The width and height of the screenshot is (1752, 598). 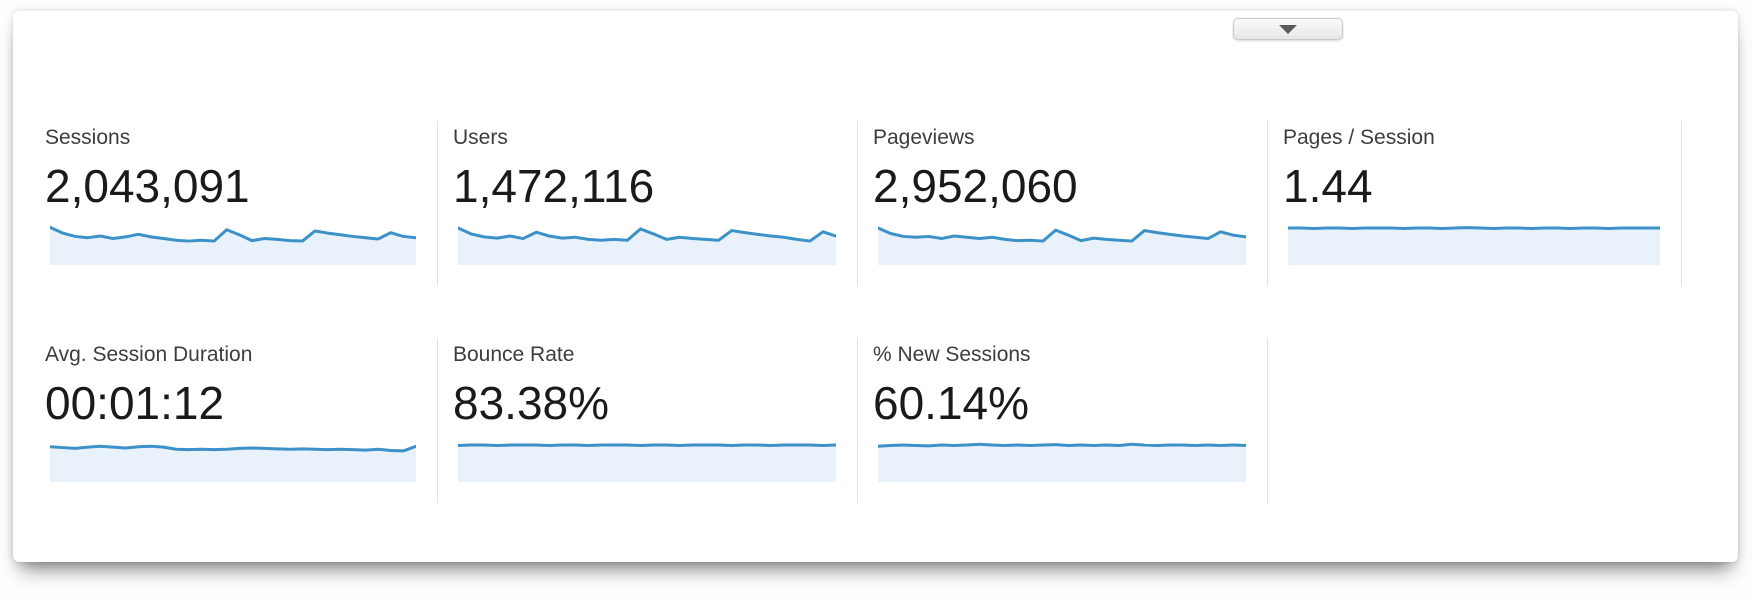 What do you see at coordinates (149, 354) in the screenshot?
I see `metric-label: Avg. Session Duration` at bounding box center [149, 354].